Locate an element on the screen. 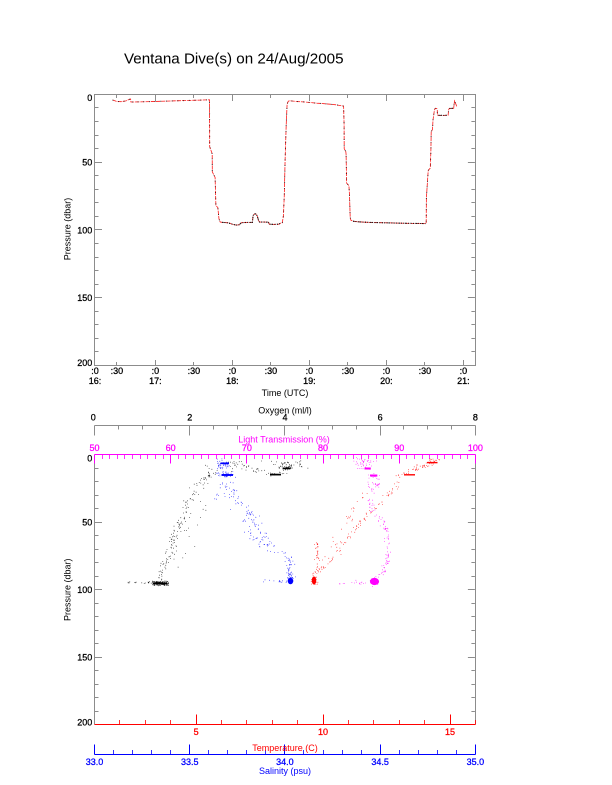  svg-text: Oxygen (ml/l) is located at coordinates (285, 411).